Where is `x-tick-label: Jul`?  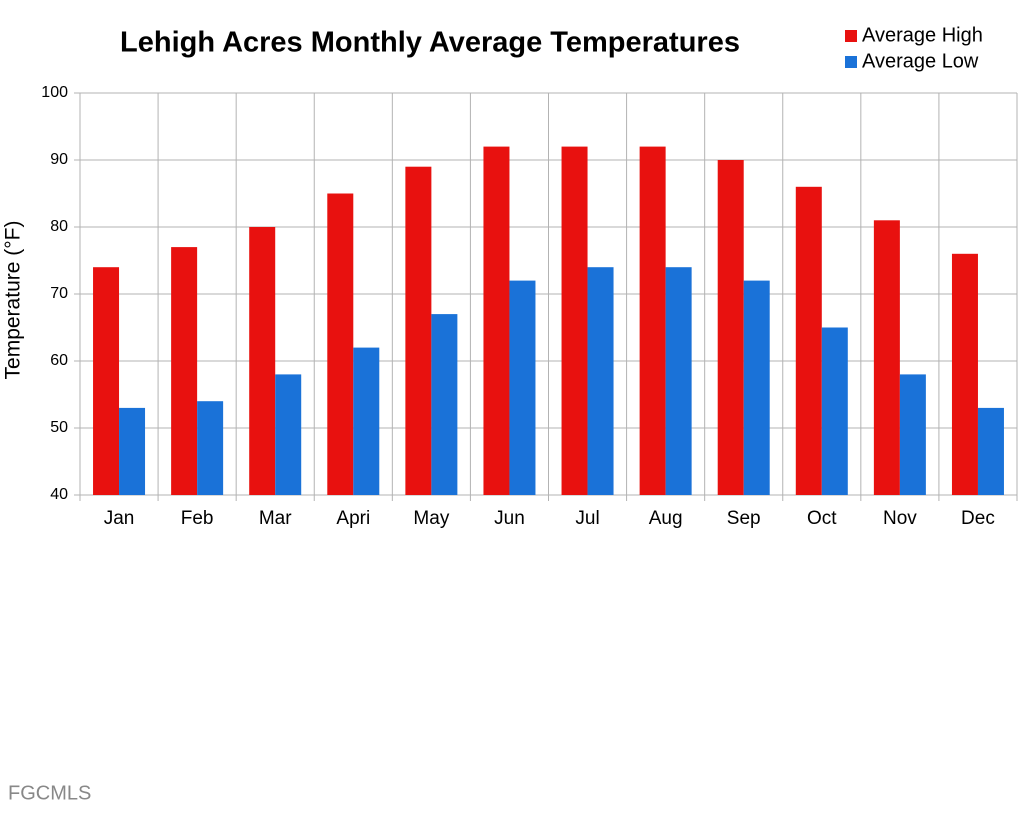 x-tick-label: Jul is located at coordinates (587, 518).